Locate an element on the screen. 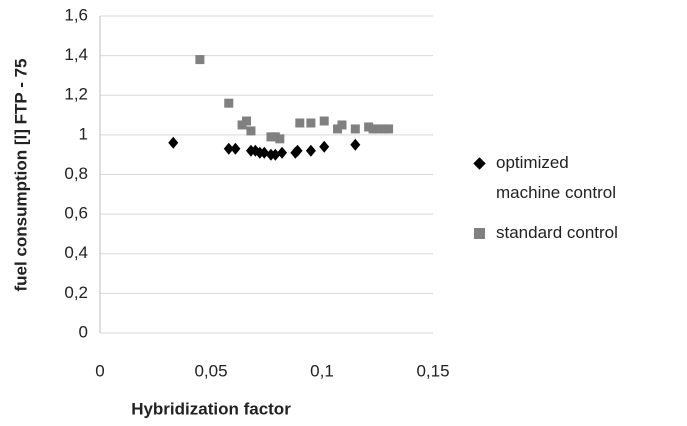 The height and width of the screenshot is (426, 687). legend-label: optimized machine control is located at coordinates (556, 177).